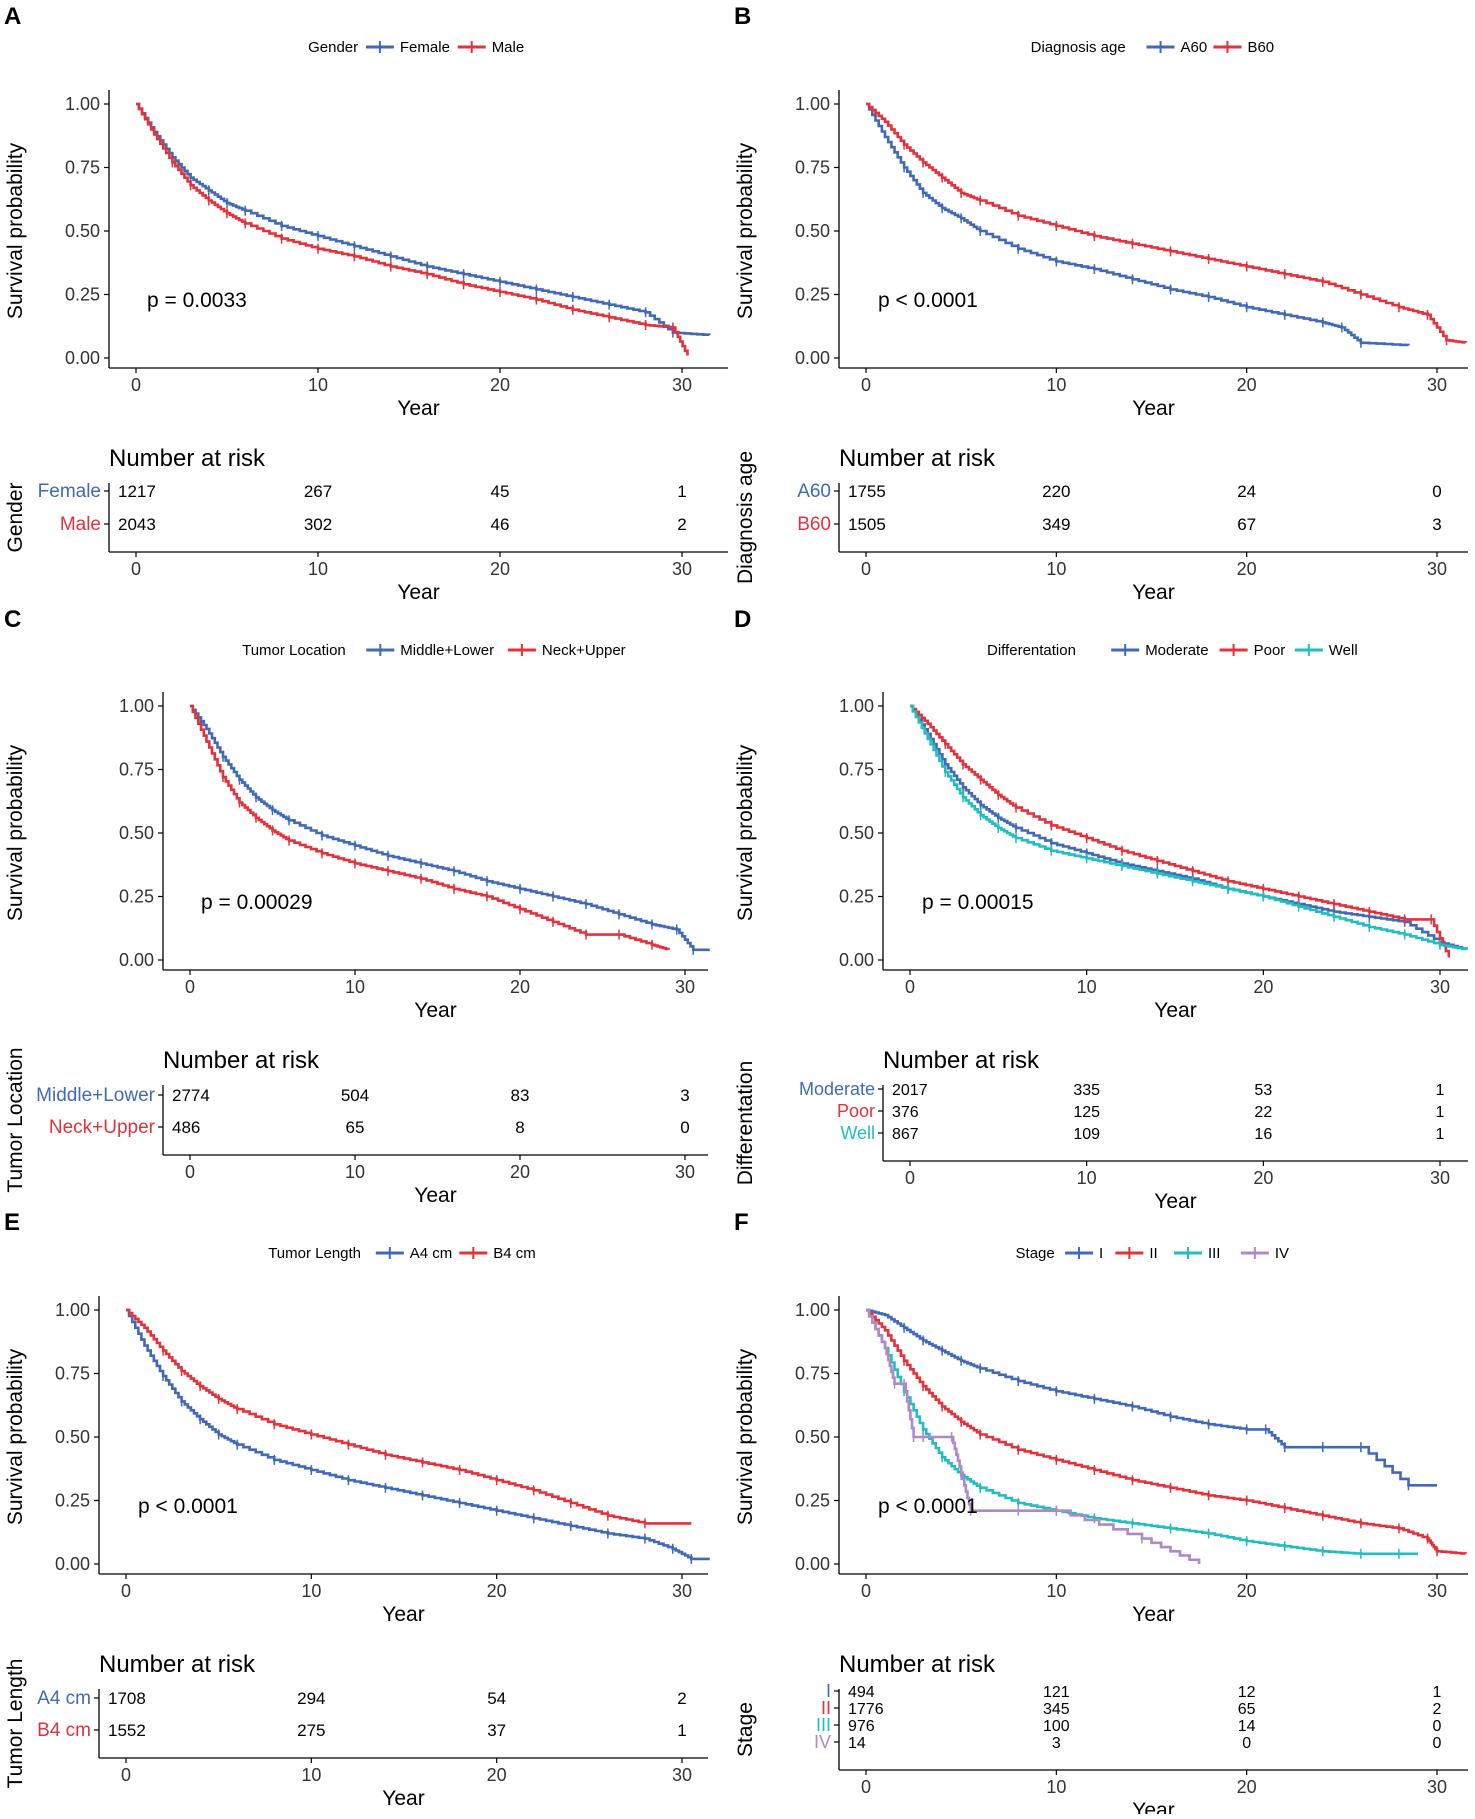  I want to click on risk-value: 83, so click(520, 1095).